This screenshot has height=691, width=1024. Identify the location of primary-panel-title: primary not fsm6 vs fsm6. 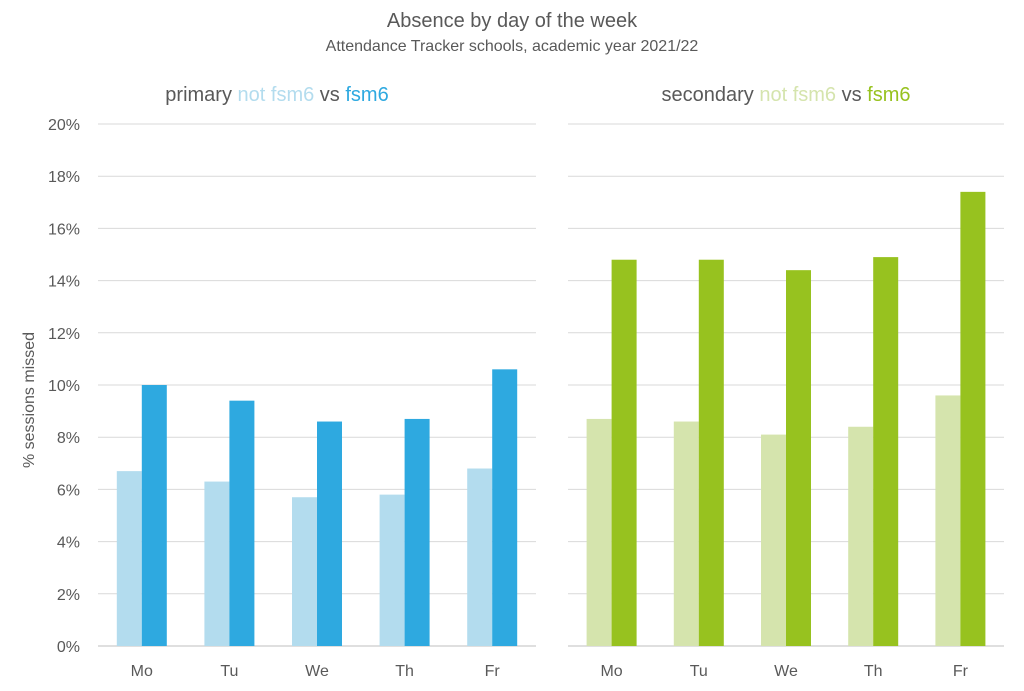
(276, 95).